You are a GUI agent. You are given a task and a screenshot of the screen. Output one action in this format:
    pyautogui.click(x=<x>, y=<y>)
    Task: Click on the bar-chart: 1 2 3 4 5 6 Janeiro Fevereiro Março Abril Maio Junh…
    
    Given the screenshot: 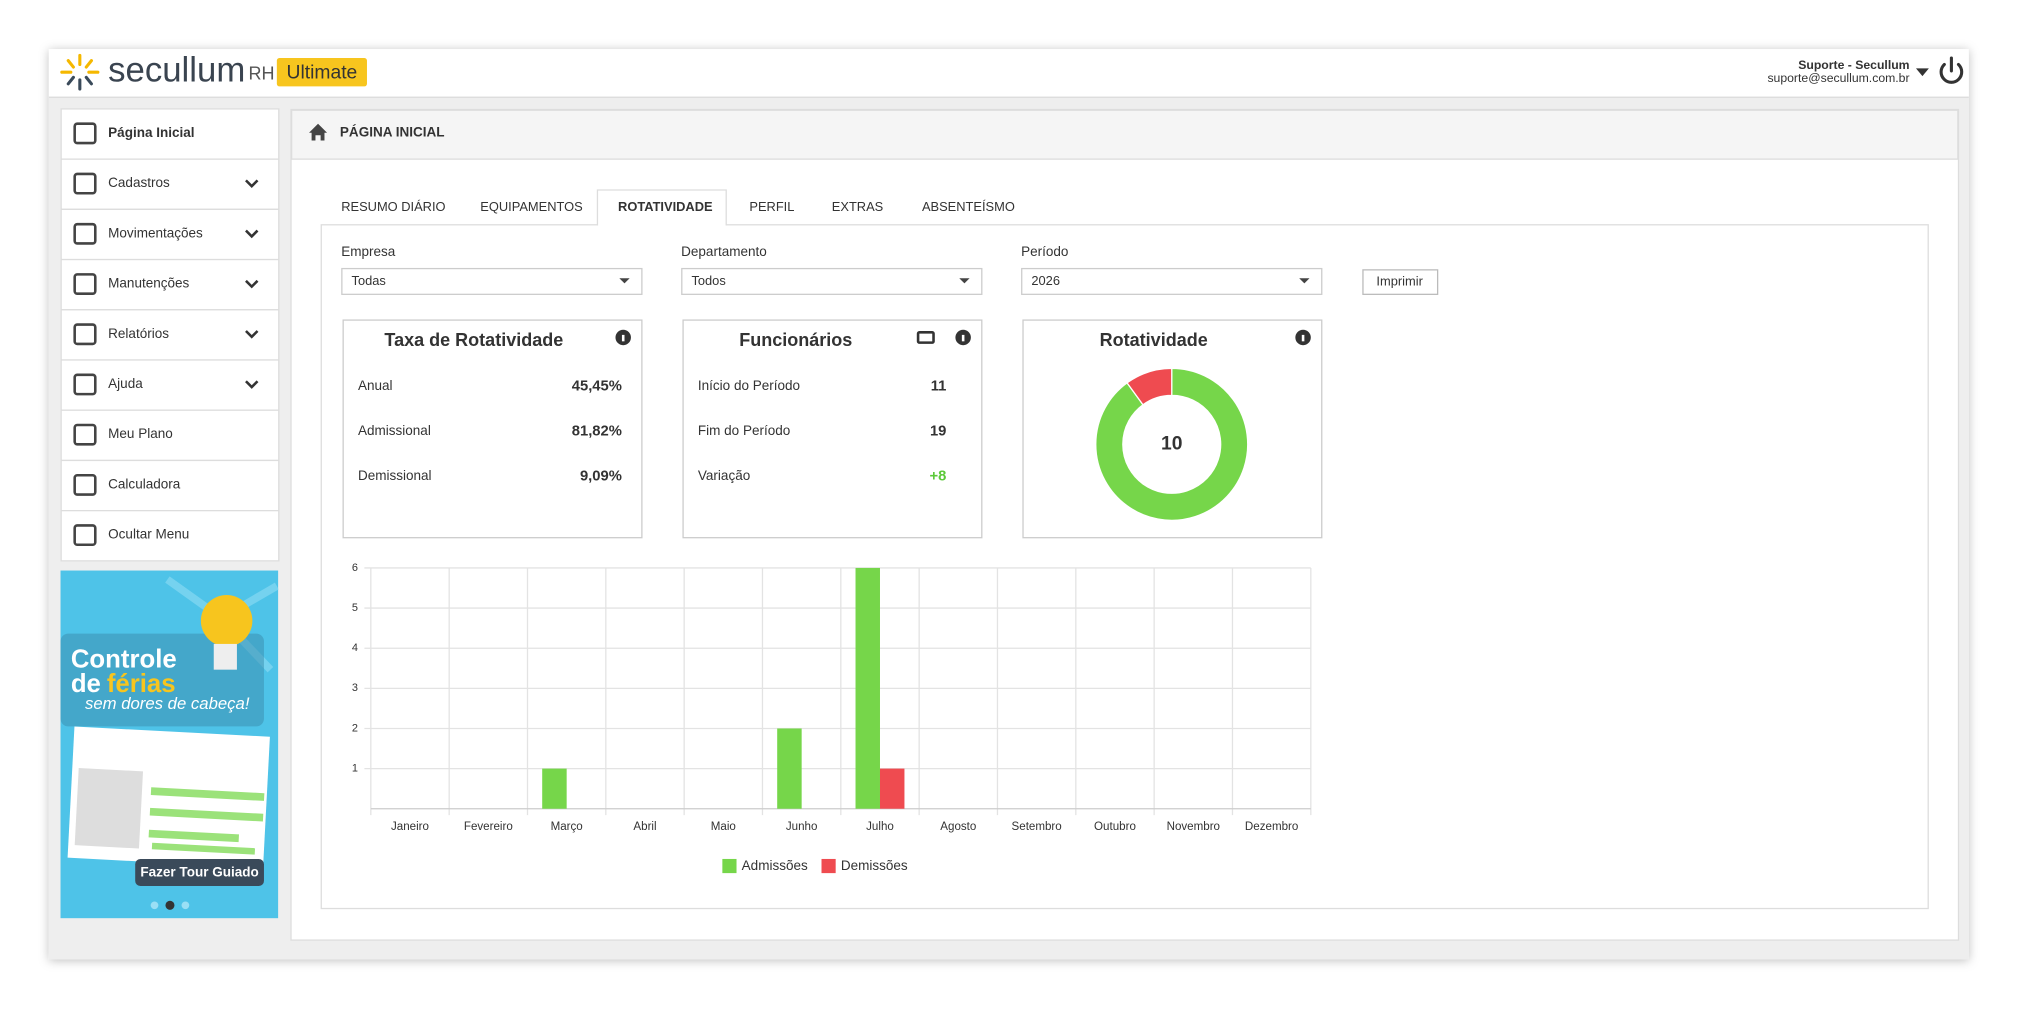 What is the action you would take?
    pyautogui.click(x=832, y=718)
    